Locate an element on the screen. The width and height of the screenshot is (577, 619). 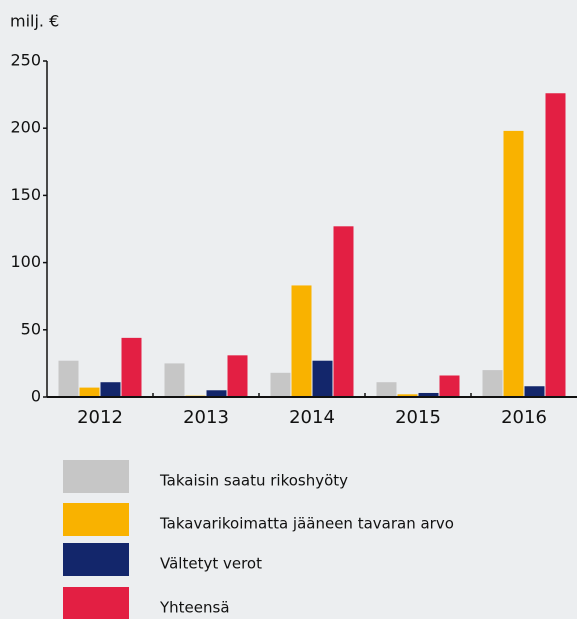
y-tick-label: 100 is located at coordinates (25, 261).